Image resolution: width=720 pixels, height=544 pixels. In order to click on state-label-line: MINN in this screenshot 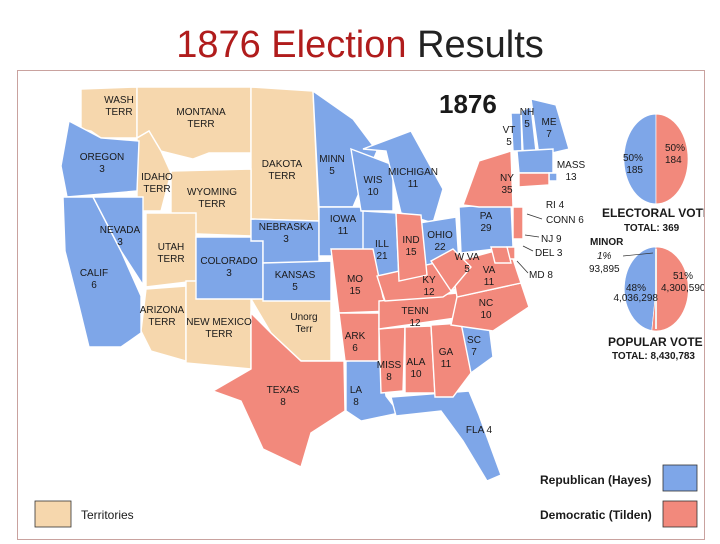, I will do `click(332, 159)`.